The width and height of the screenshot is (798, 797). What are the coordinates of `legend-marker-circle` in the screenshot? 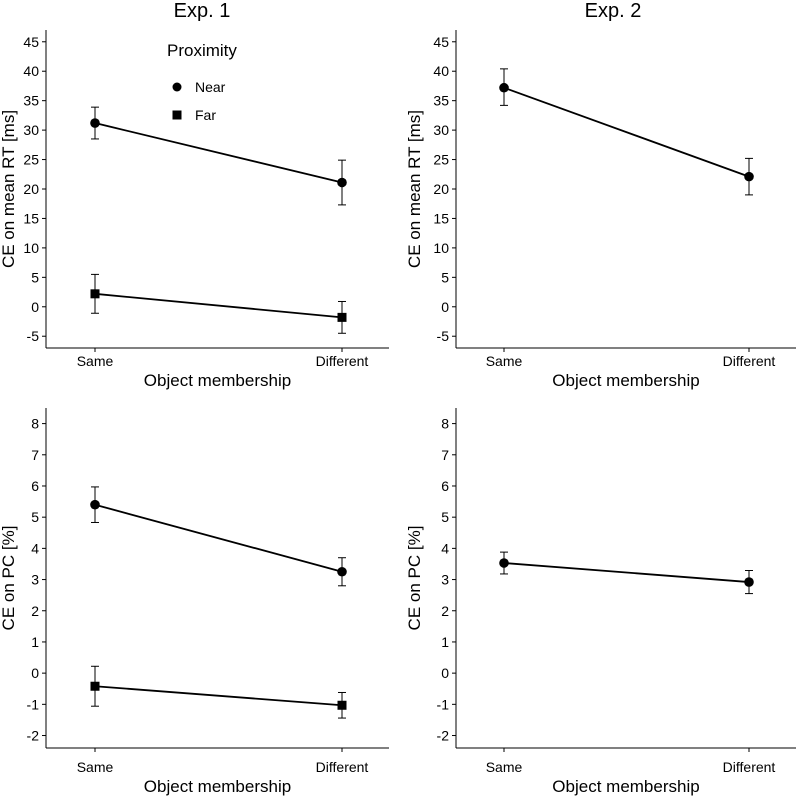 It's located at (177, 87).